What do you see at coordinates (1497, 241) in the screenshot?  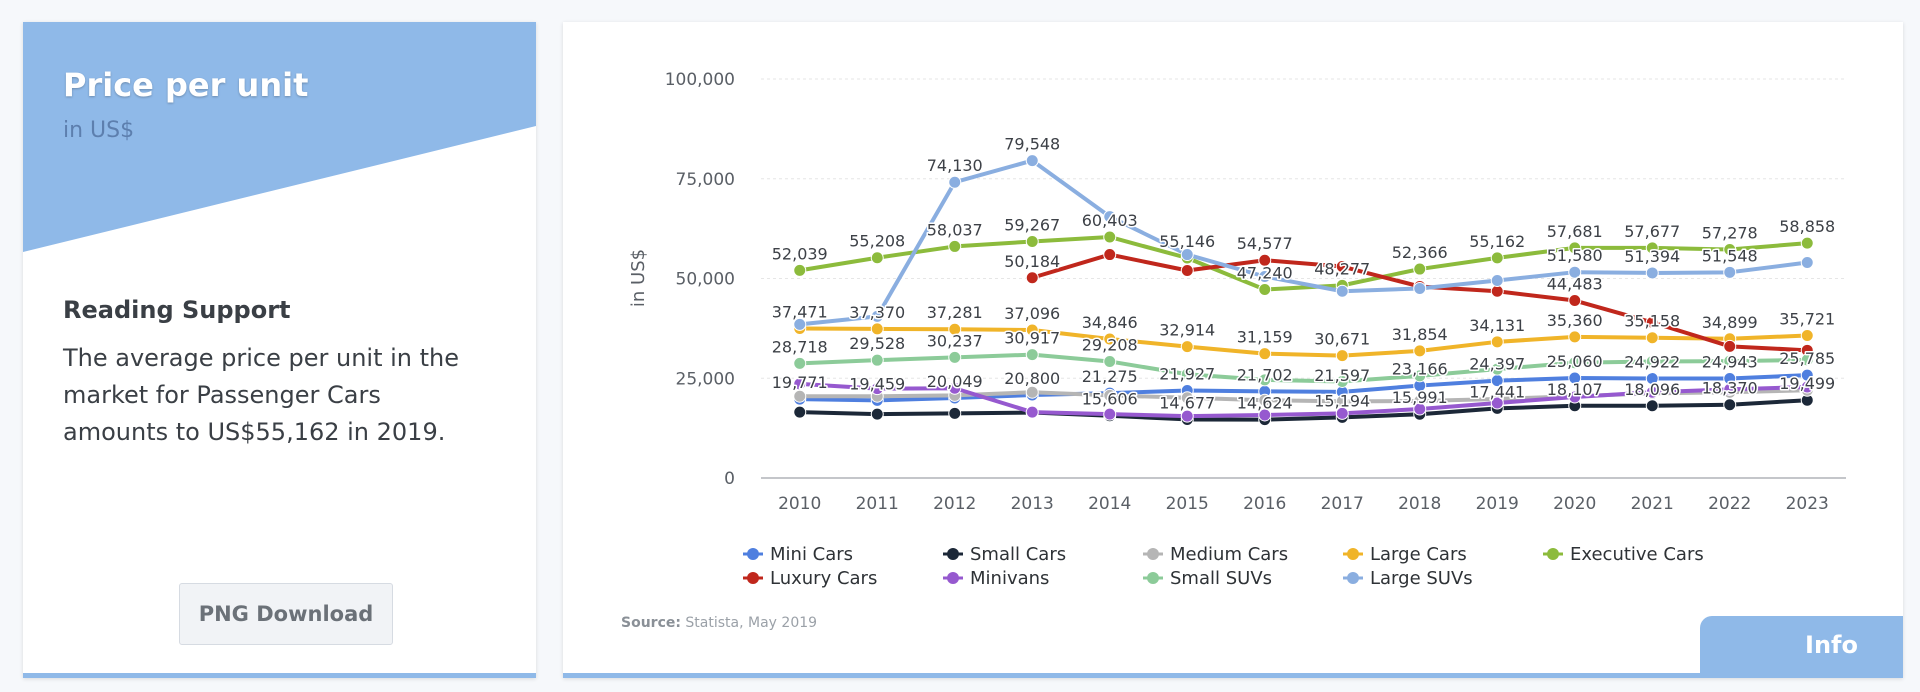 I see `data-label: 55,162` at bounding box center [1497, 241].